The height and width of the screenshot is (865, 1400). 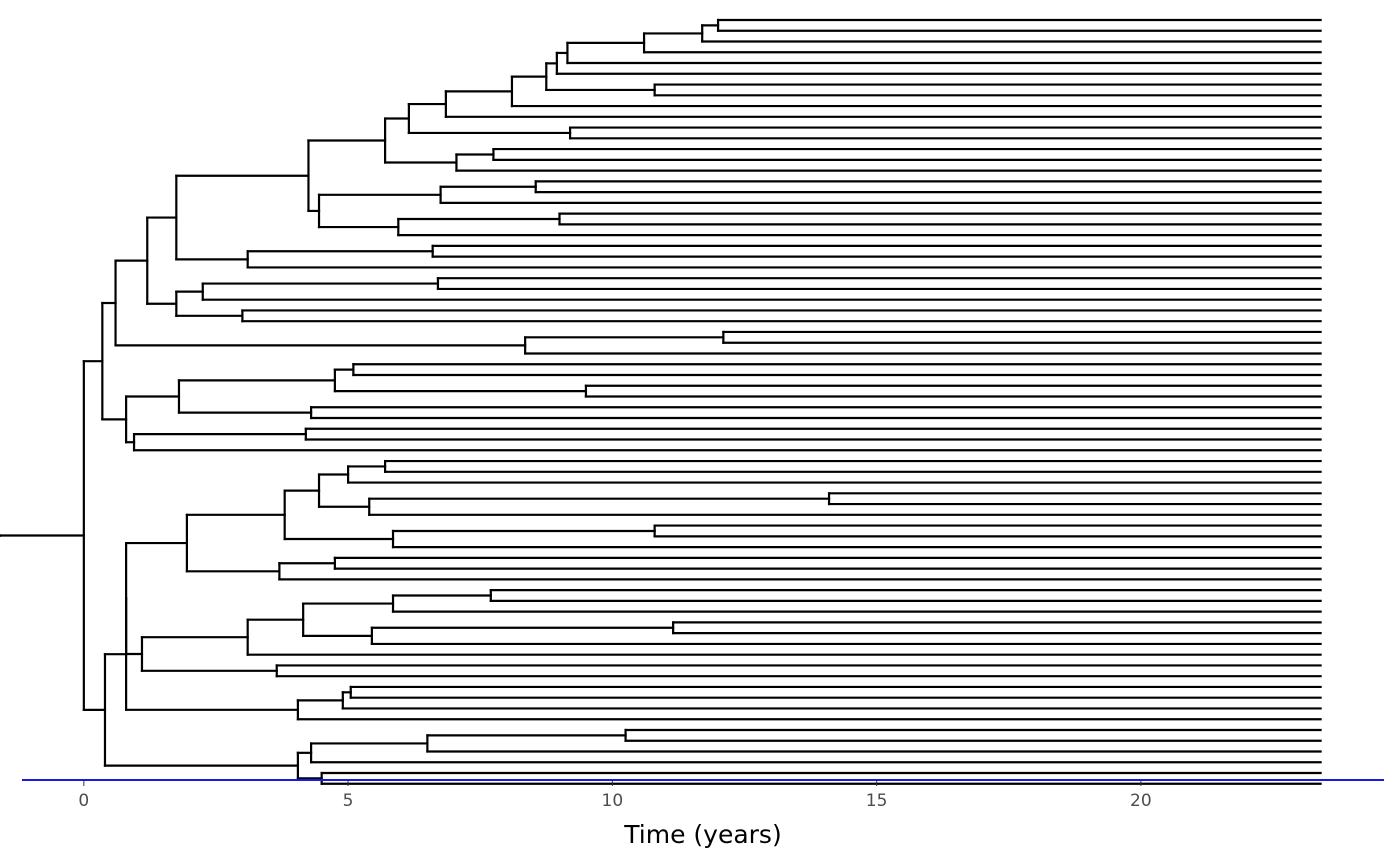 I want to click on x-tick-label: 20, so click(x=1141, y=801).